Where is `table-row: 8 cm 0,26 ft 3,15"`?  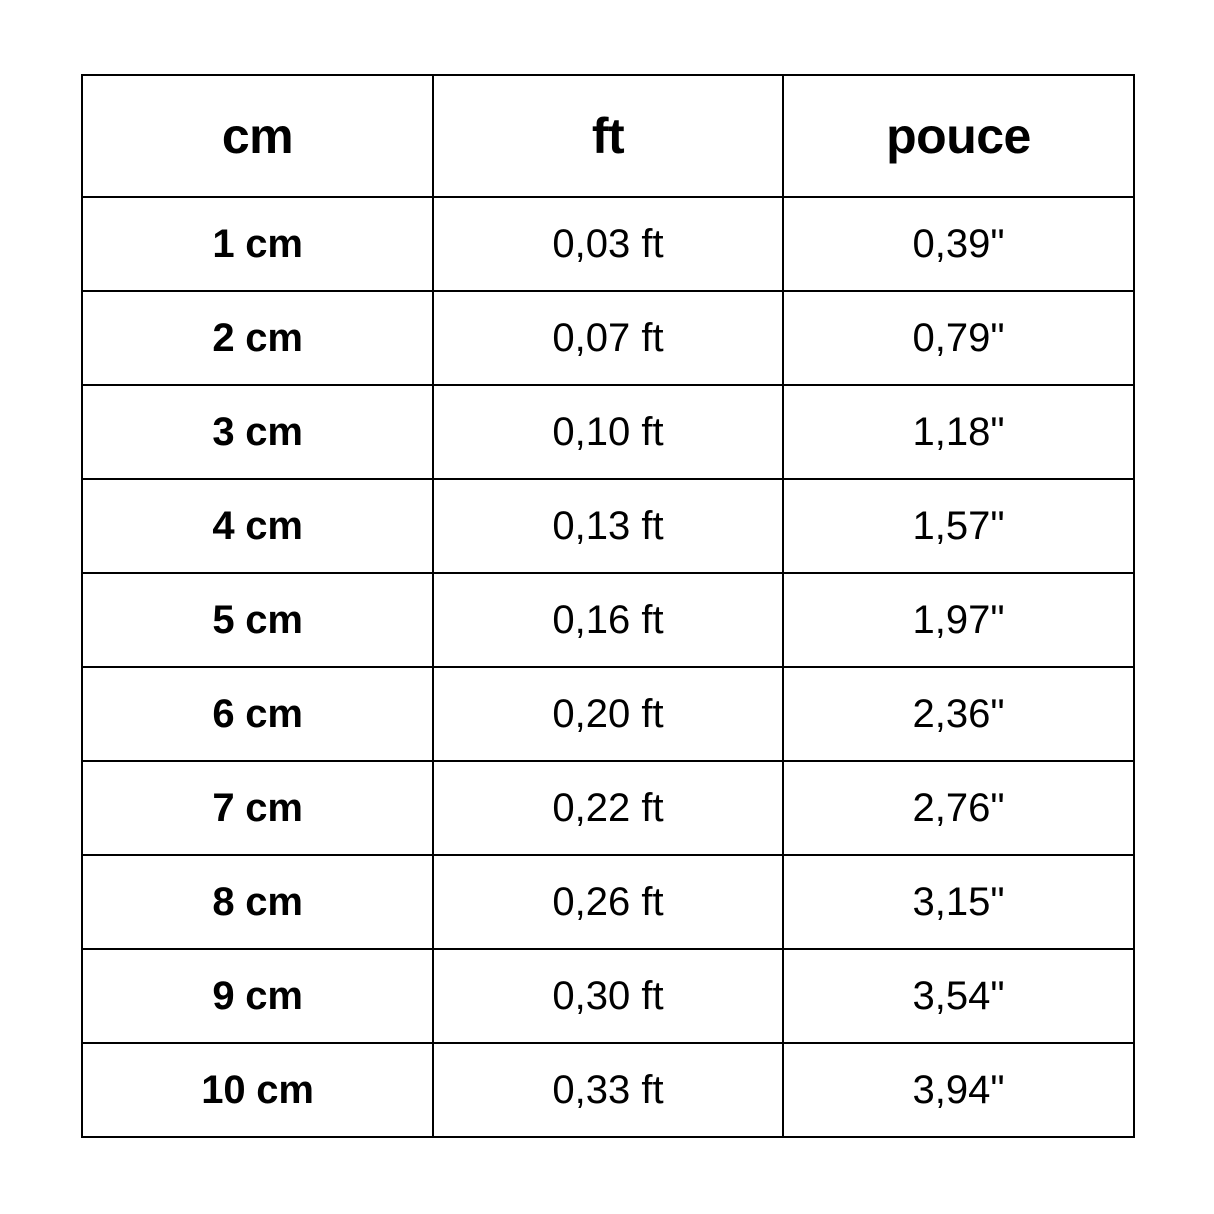
table-row: 8 cm 0,26 ft 3,15" is located at coordinates (608, 902).